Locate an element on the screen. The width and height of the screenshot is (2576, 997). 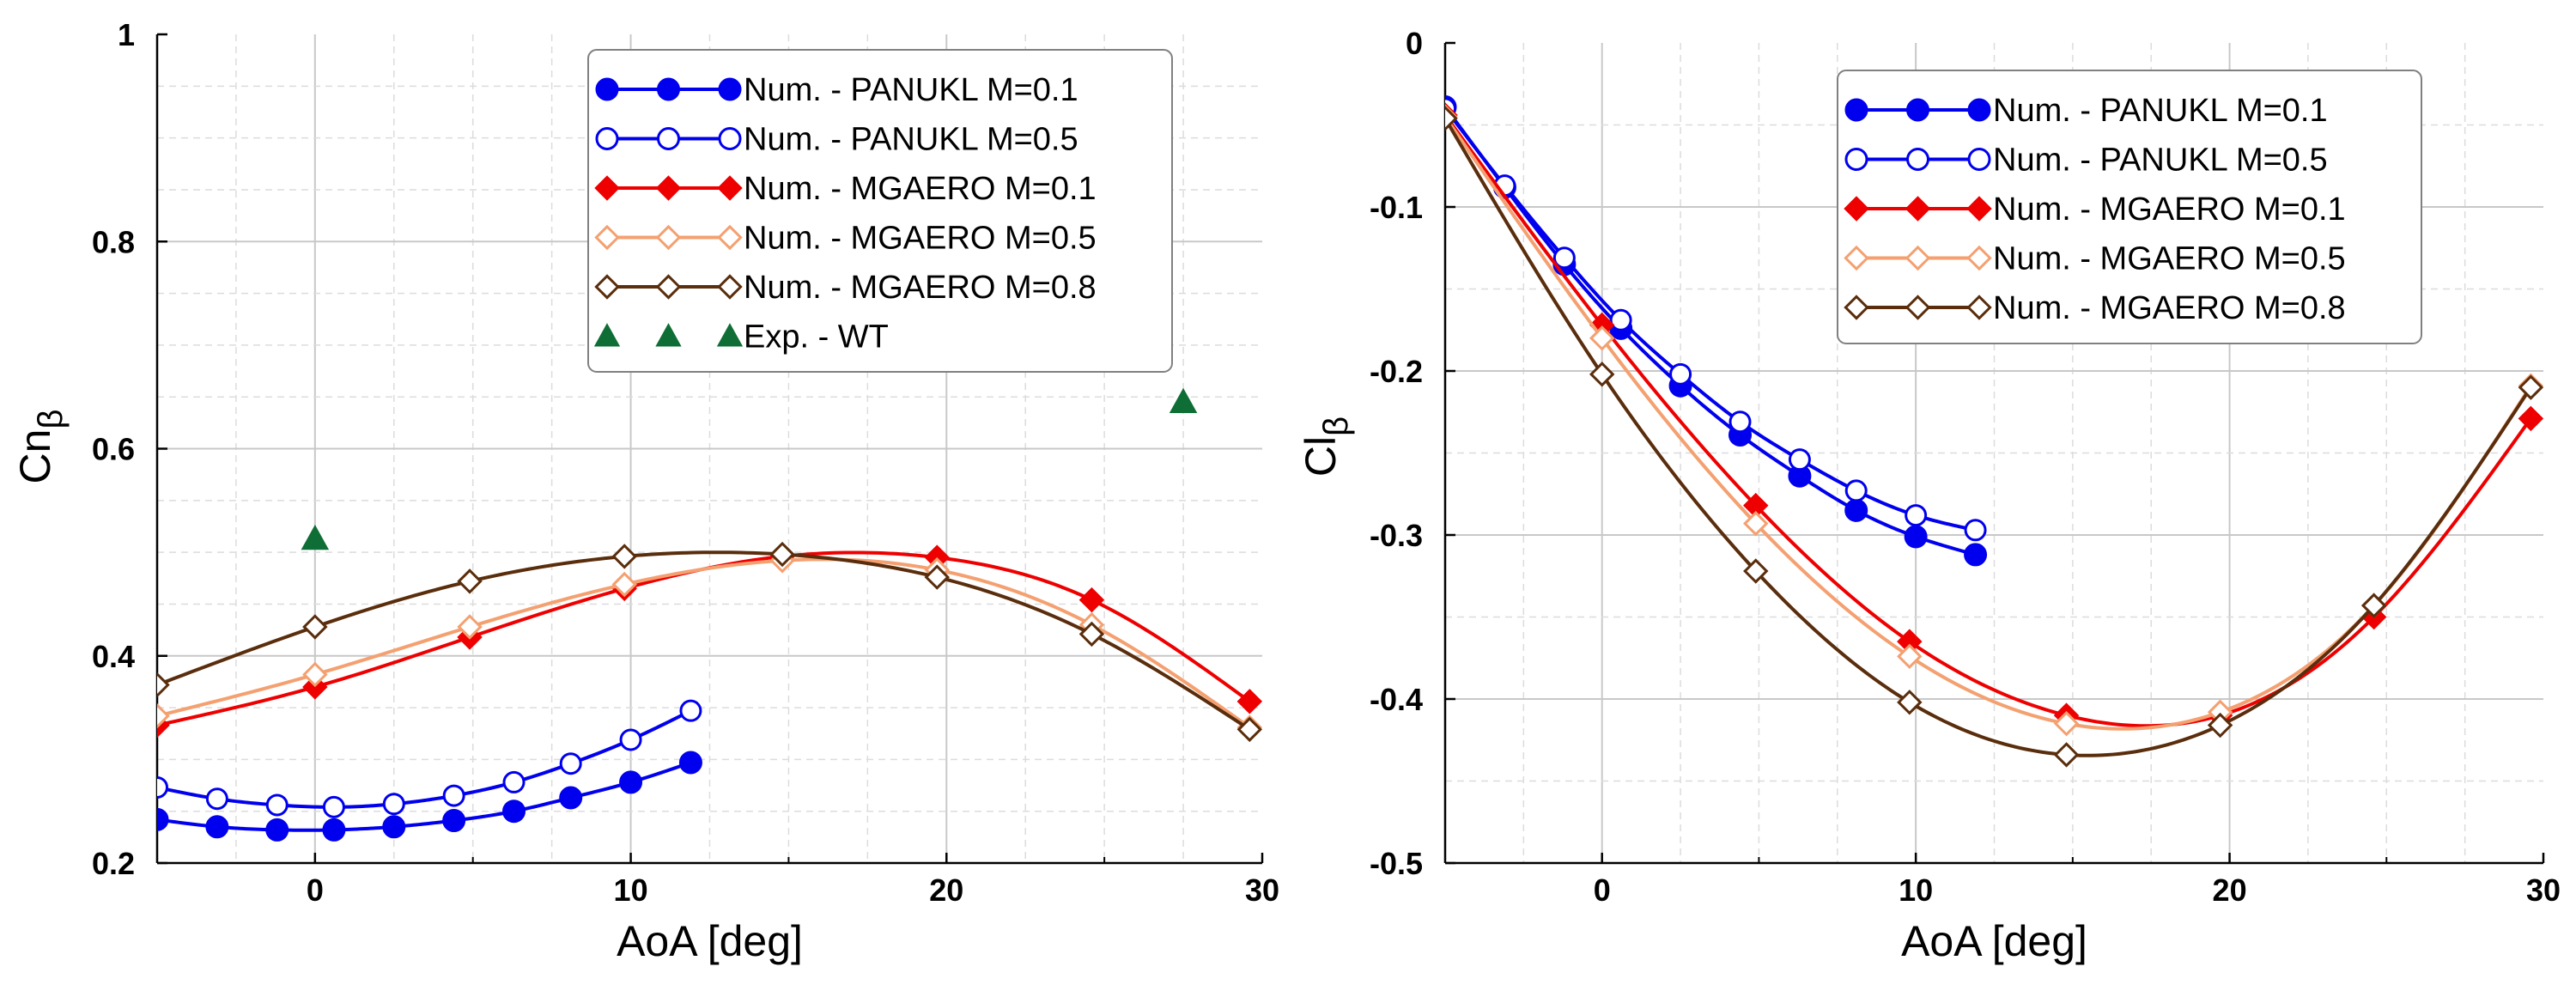
legend-label: Num. - MGAERO M=0.1 is located at coordinates (921, 189).